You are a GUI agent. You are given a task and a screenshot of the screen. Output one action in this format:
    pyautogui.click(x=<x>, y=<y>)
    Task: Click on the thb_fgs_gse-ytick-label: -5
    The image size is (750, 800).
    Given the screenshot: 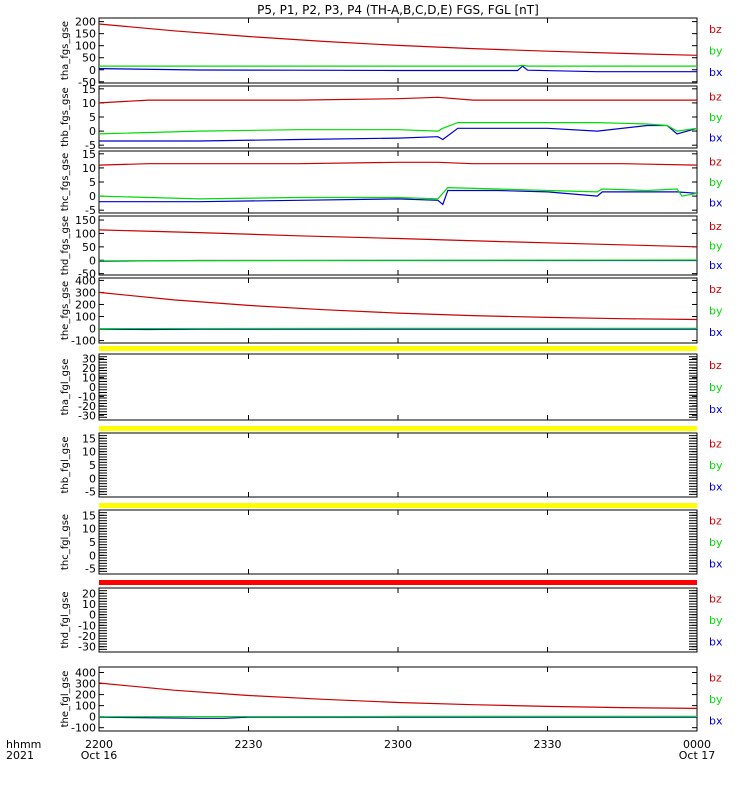 What is the action you would take?
    pyautogui.click(x=90, y=145)
    